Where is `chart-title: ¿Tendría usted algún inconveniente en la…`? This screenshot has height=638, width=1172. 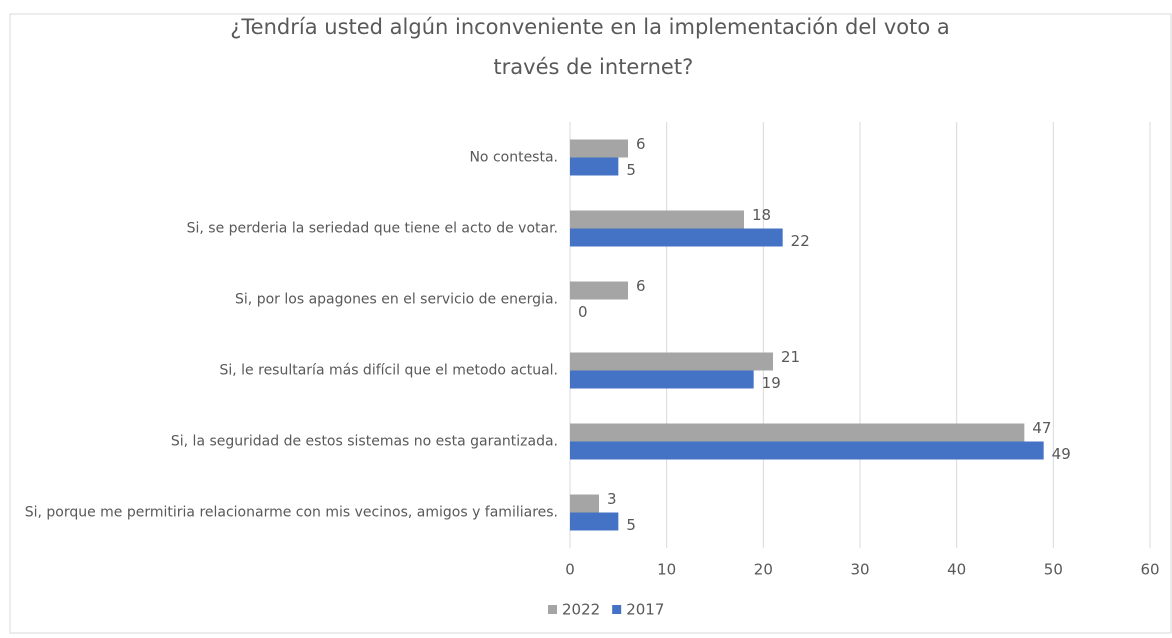
chart-title: ¿Tendría usted algún inconveniente en la… is located at coordinates (589, 47).